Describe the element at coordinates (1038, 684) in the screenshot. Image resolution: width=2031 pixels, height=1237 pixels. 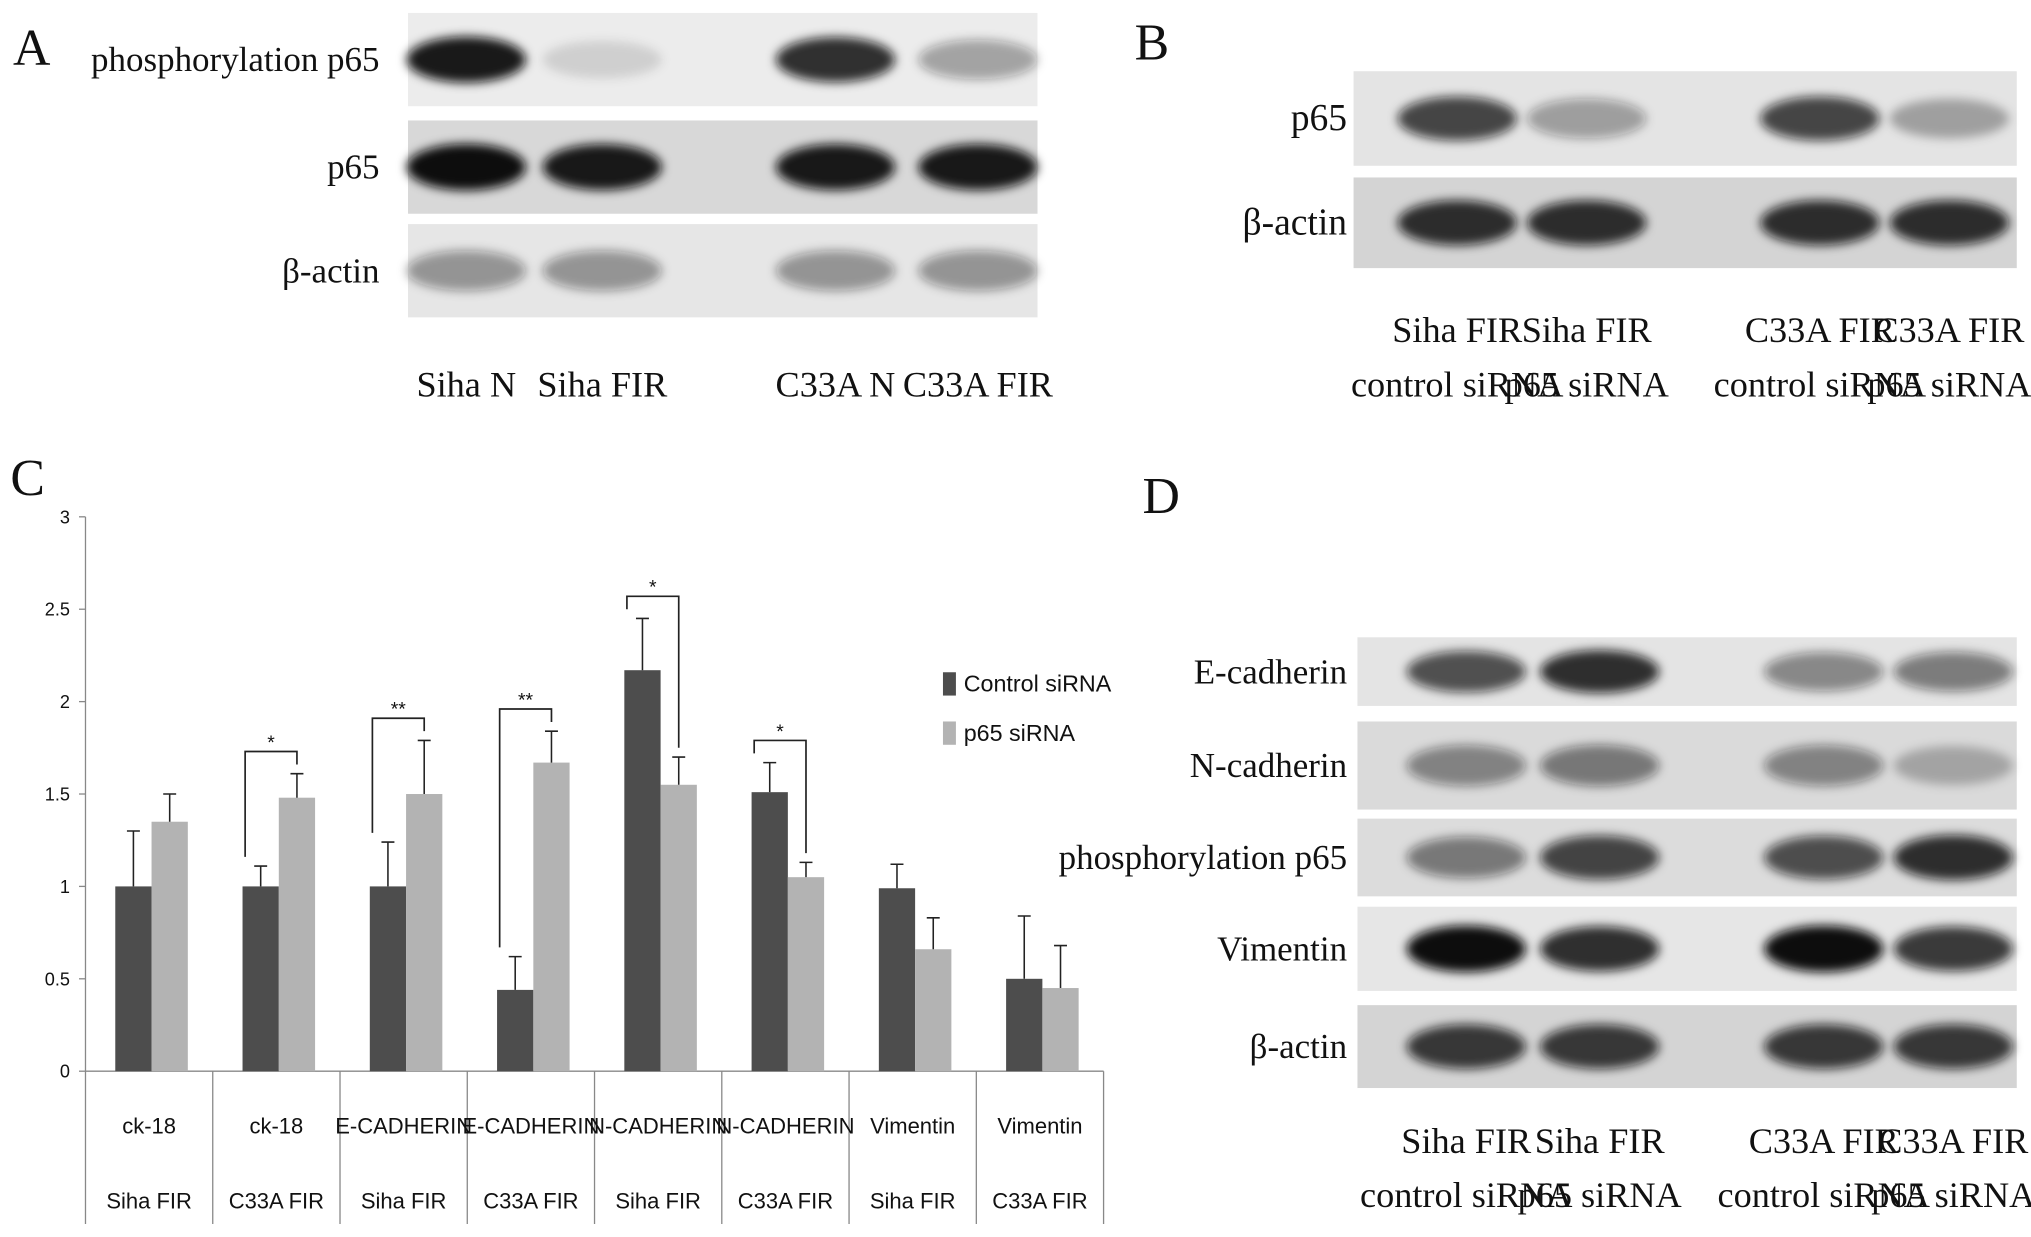
I see `legend-label: Control siRNA` at that location.